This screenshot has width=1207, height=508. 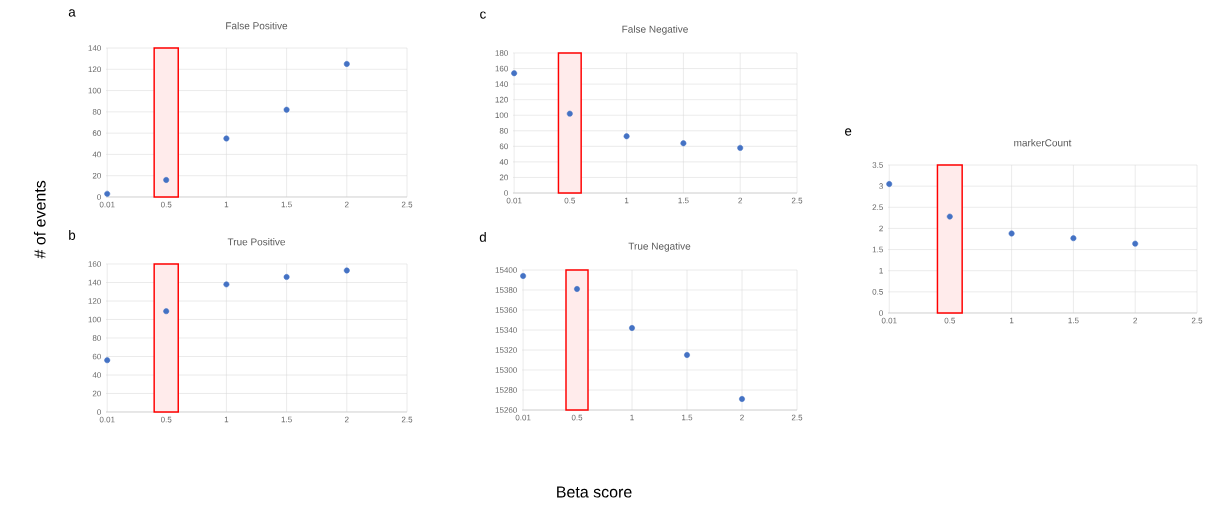 I want to click on y-tick-label: 1.5, so click(x=877, y=249).